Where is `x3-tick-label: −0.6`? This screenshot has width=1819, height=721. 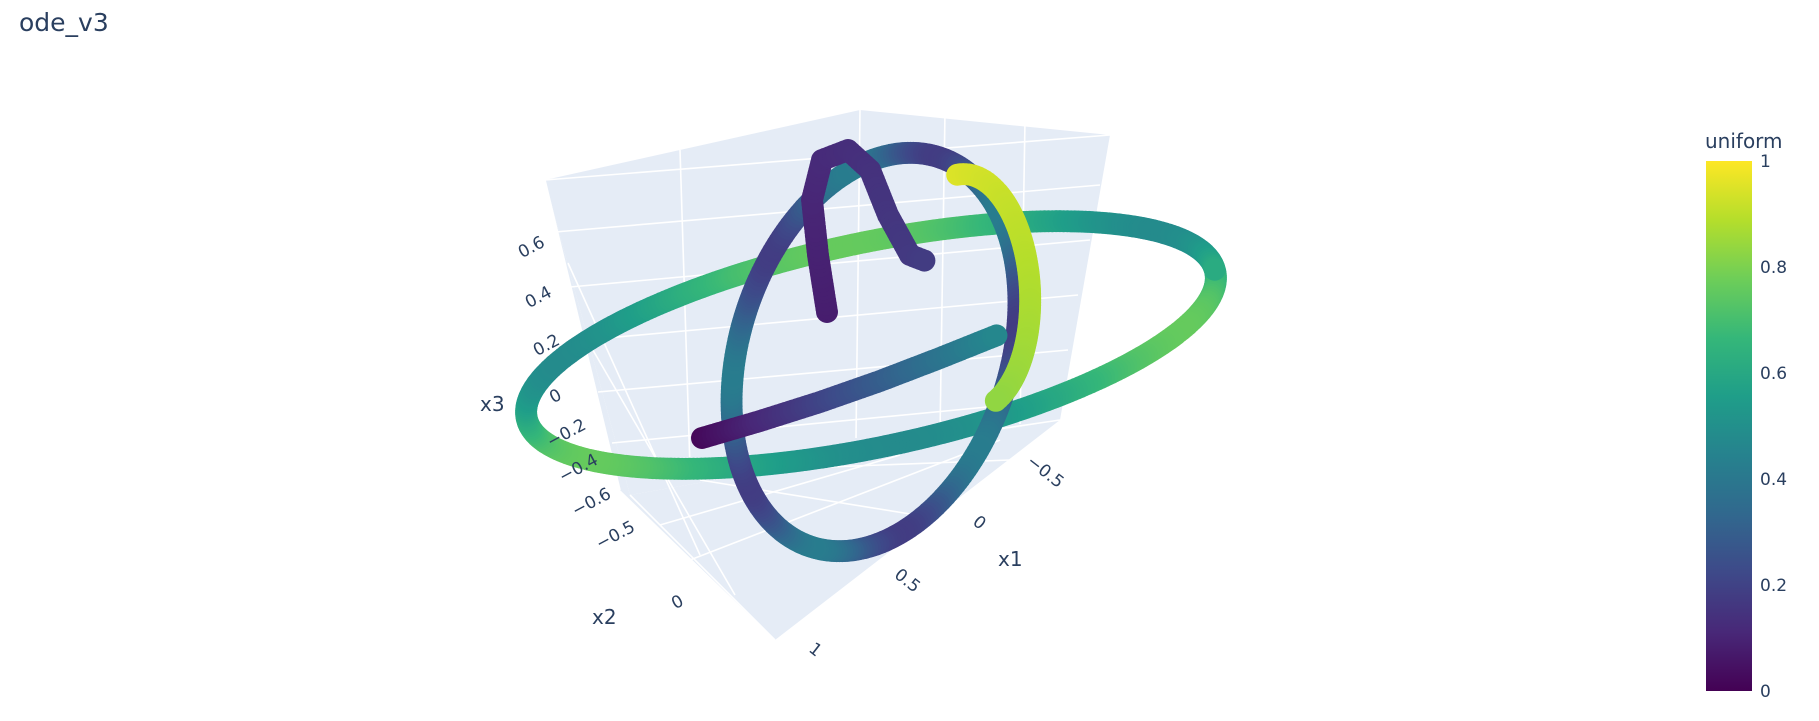
x3-tick-label: −0.6 is located at coordinates (592, 502).